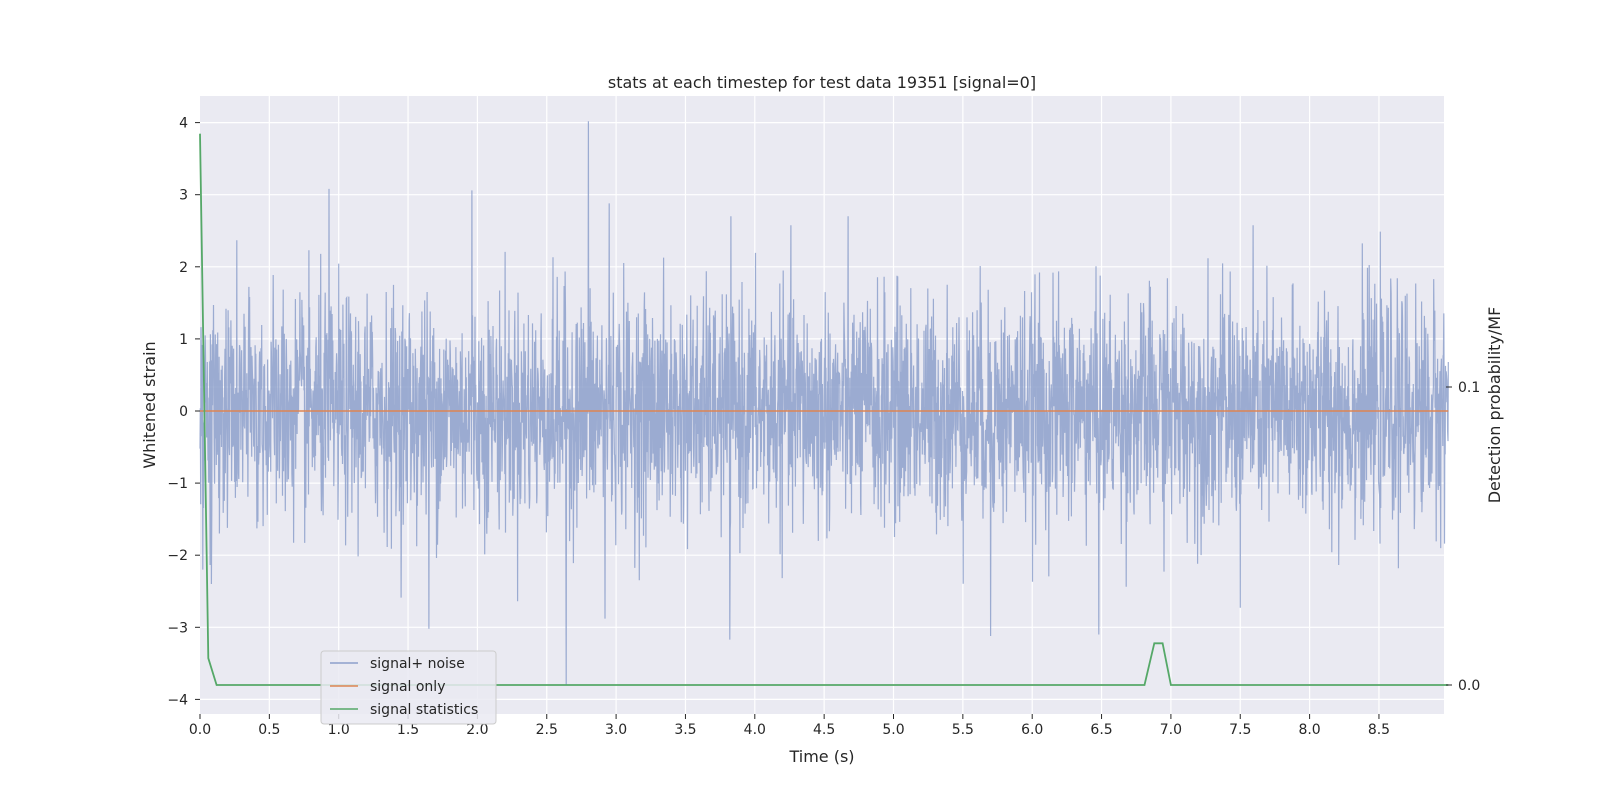 This screenshot has height=800, width=1600. I want to click on legend-label-signal-only: signal only, so click(407, 687).